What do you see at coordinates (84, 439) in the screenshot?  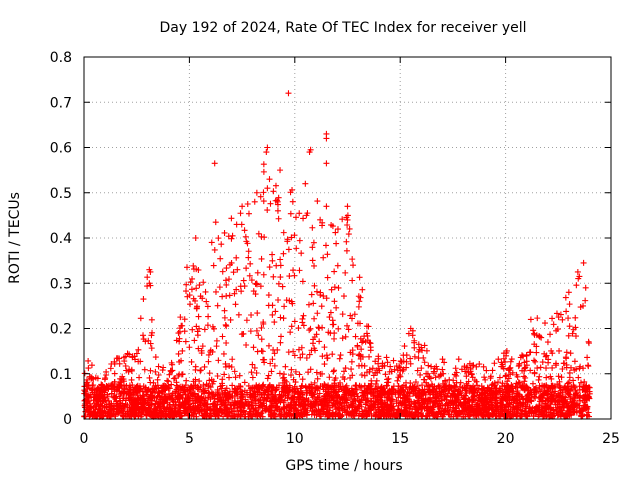 I see `x-tick-label: 0` at bounding box center [84, 439].